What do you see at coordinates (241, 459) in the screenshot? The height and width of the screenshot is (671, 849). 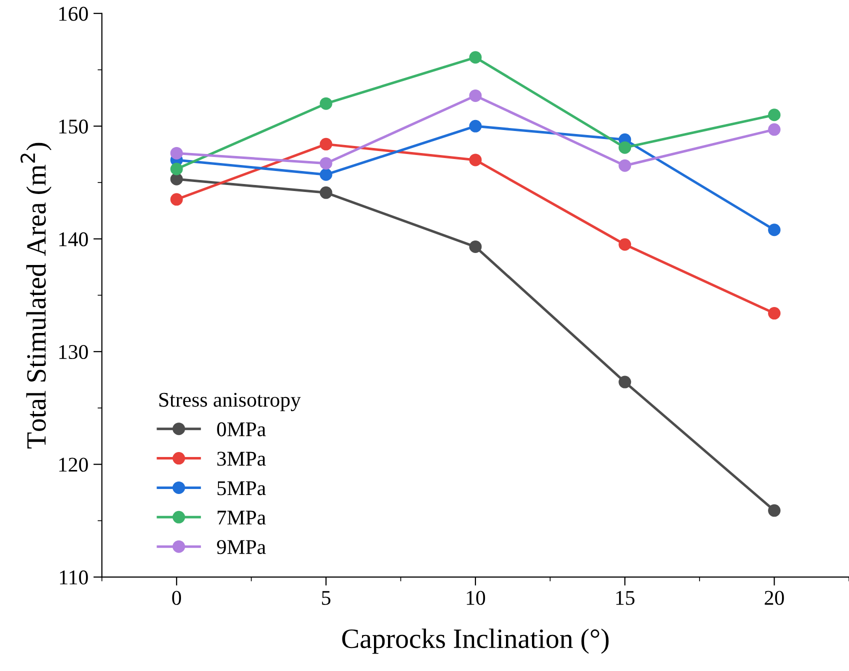 I see `legend-label: 3MPa` at bounding box center [241, 459].